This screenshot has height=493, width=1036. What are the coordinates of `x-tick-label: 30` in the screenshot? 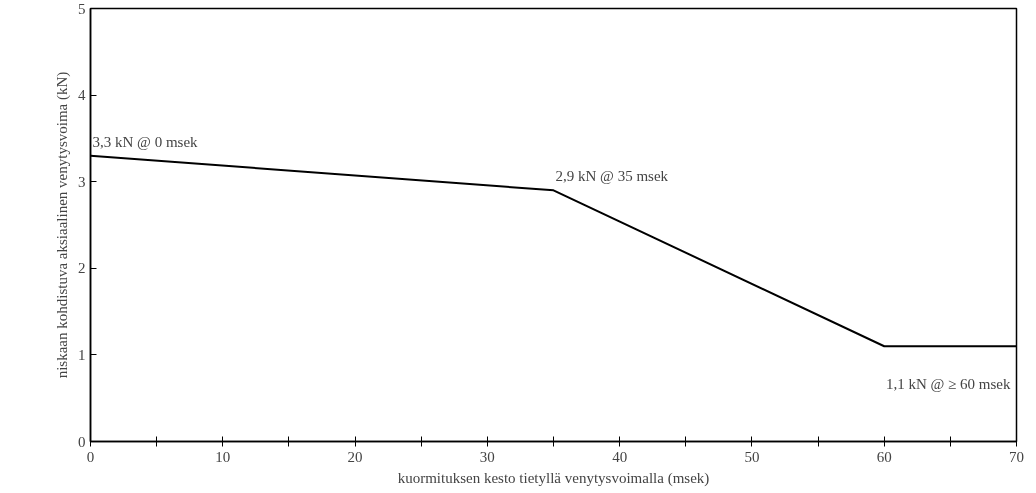 It's located at (487, 456).